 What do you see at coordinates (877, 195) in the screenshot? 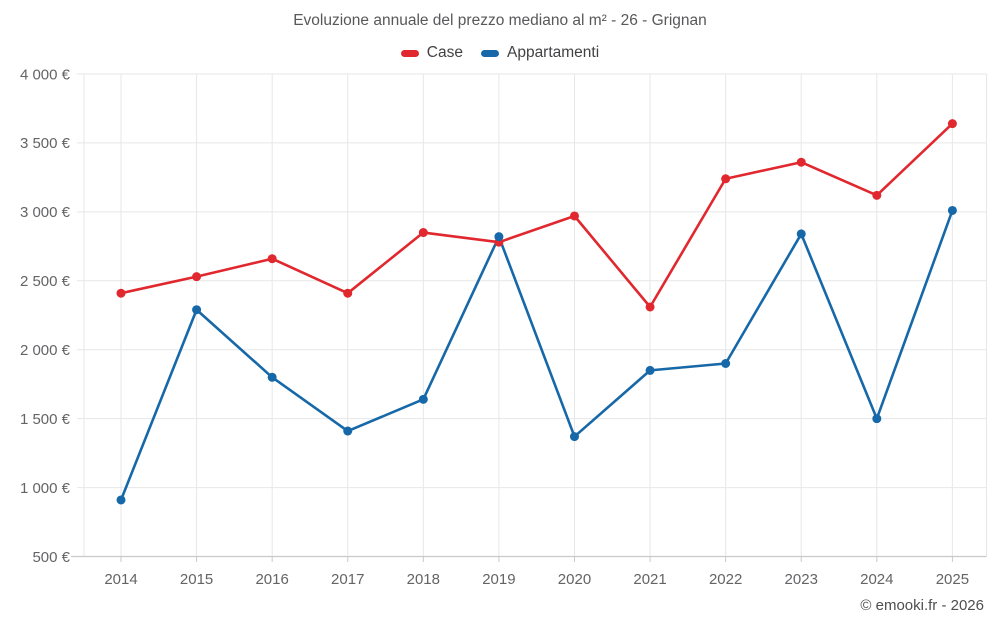
I see `point-case-2024` at bounding box center [877, 195].